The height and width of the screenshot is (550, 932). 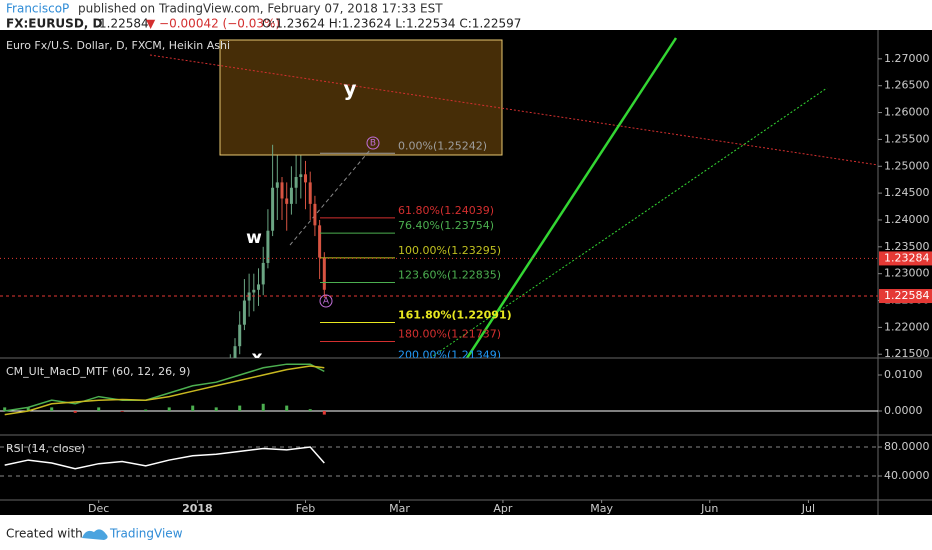 What do you see at coordinates (37, 9) in the screenshot?
I see `publisher: FranciscoP` at bounding box center [37, 9].